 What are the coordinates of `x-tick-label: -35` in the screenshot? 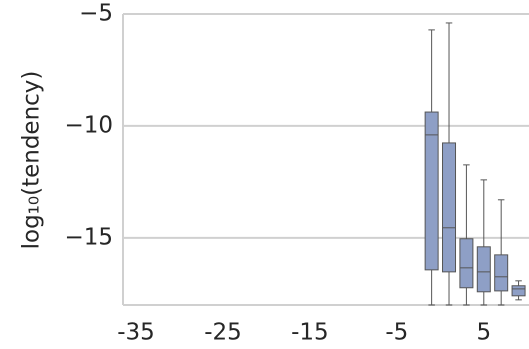 It's located at (136, 333).